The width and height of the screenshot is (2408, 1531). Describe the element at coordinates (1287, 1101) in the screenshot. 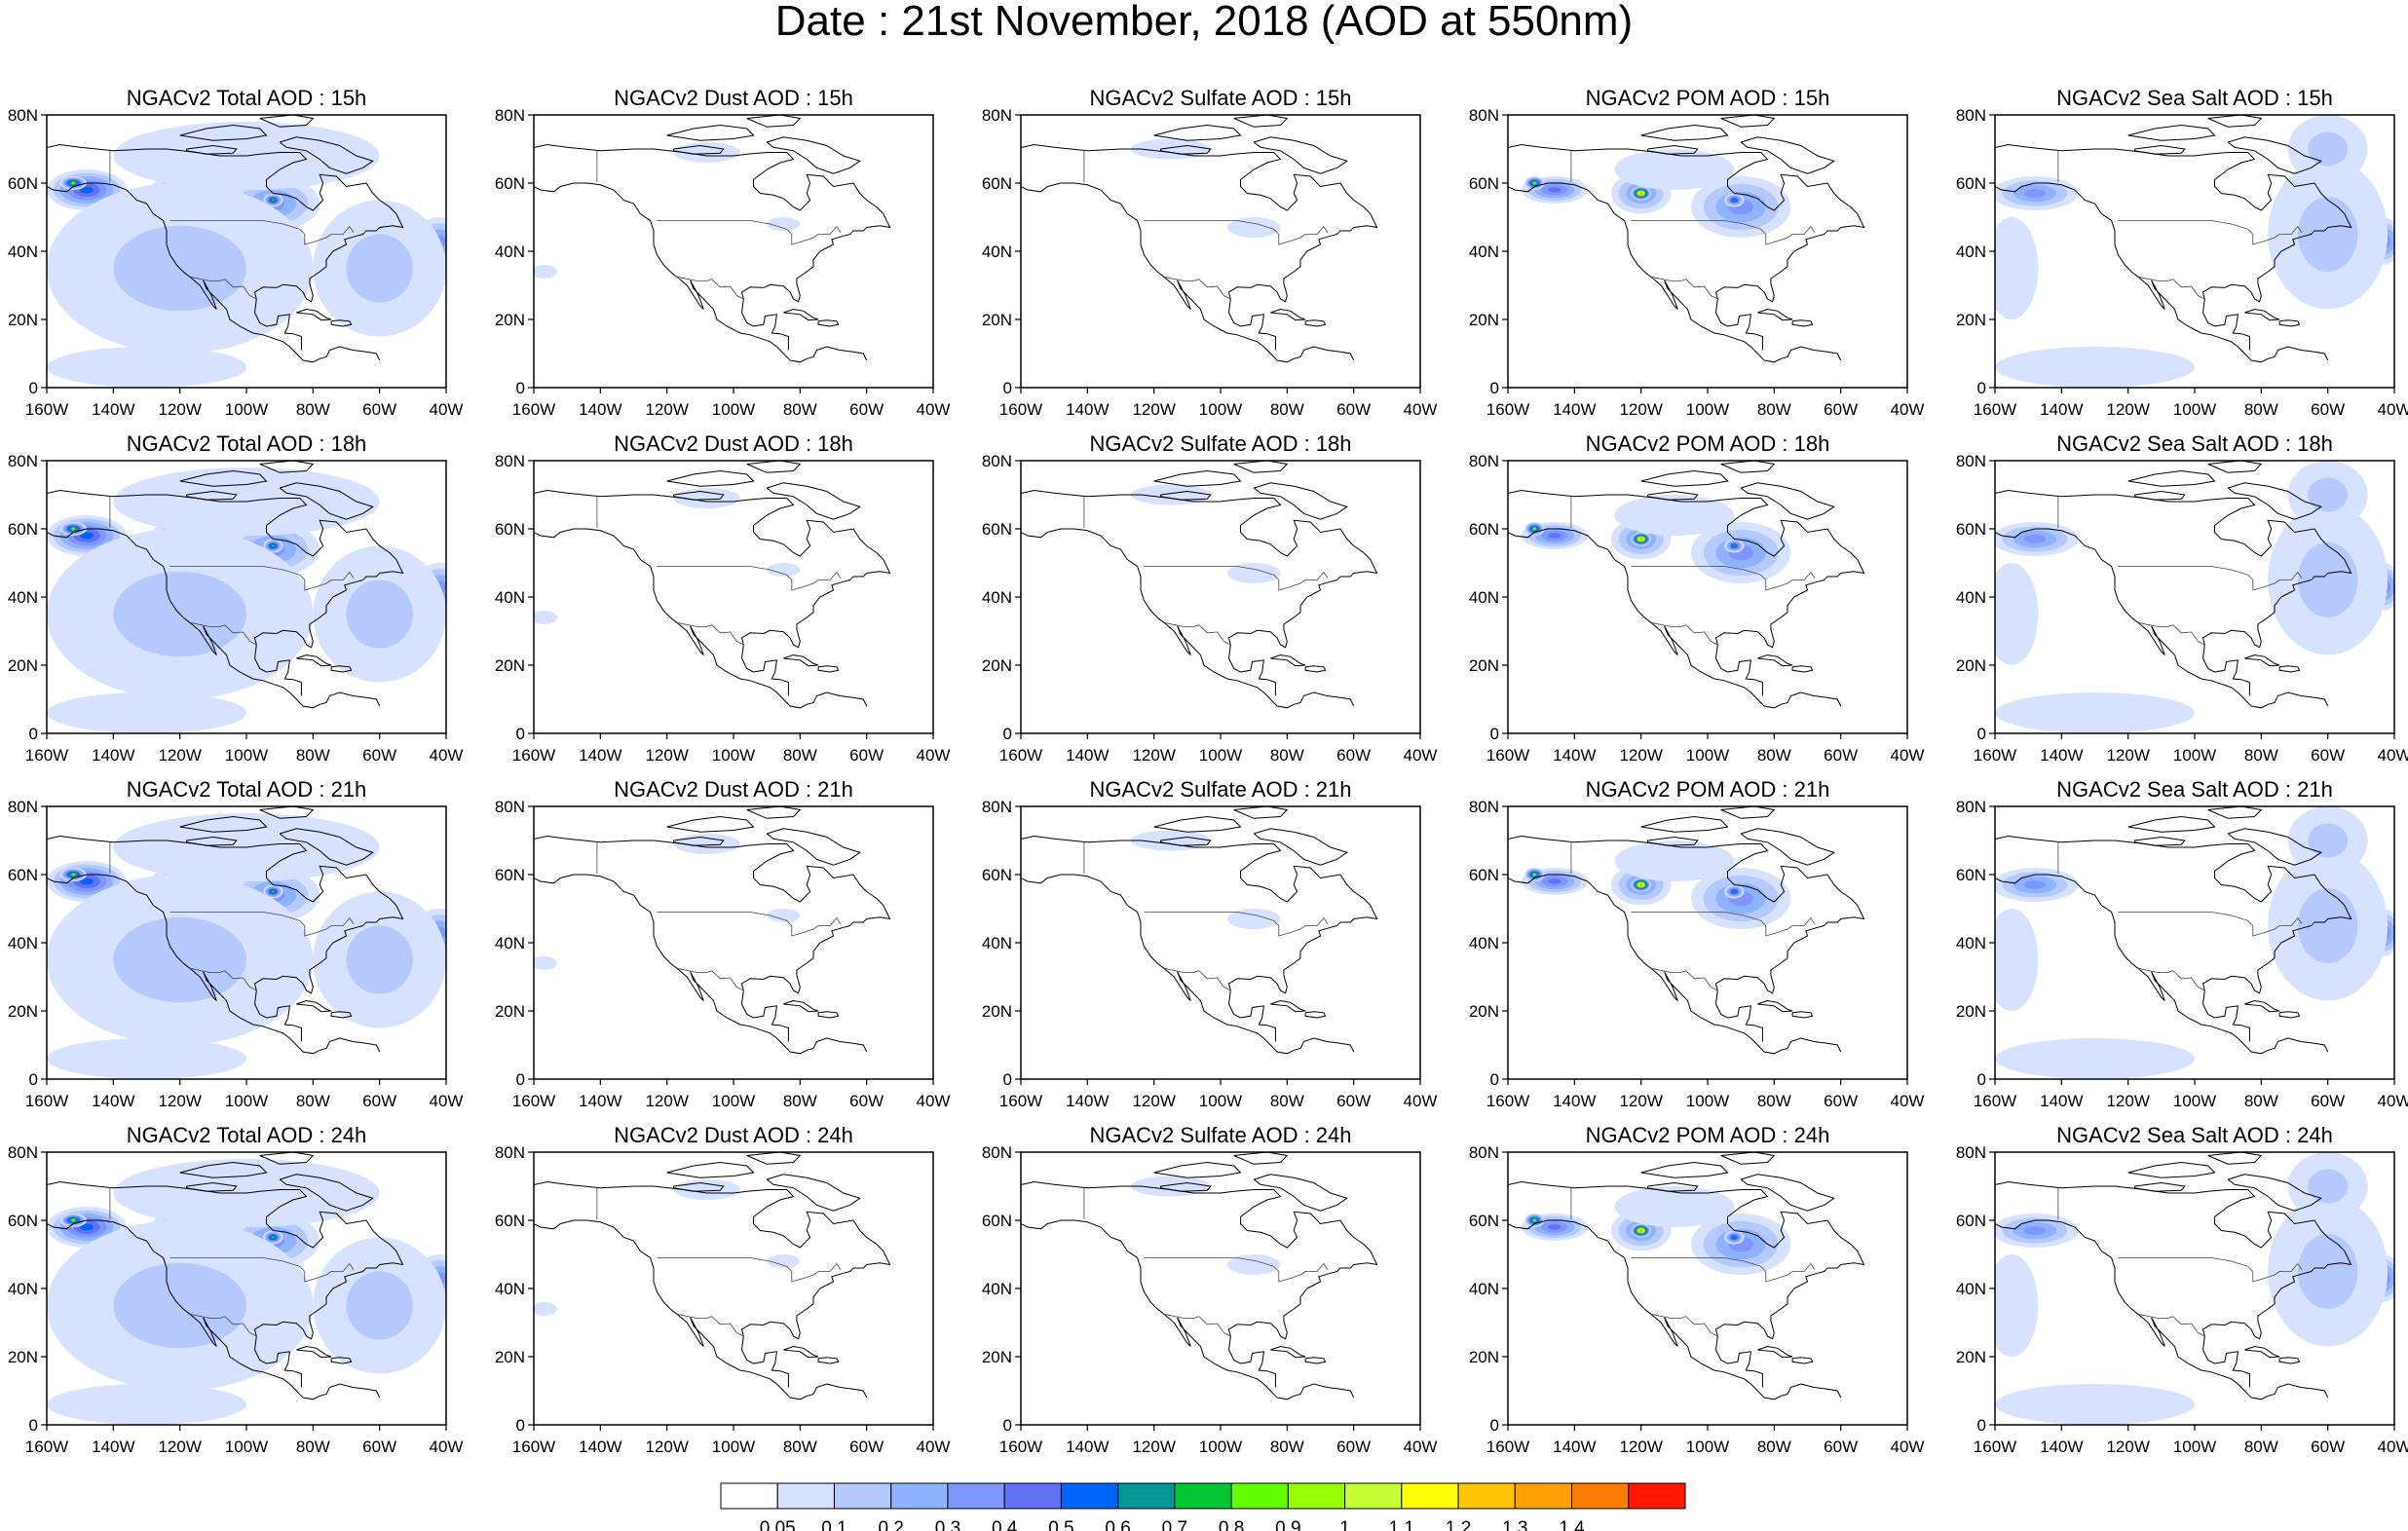

I see `lon-tick-label: 80W` at that location.